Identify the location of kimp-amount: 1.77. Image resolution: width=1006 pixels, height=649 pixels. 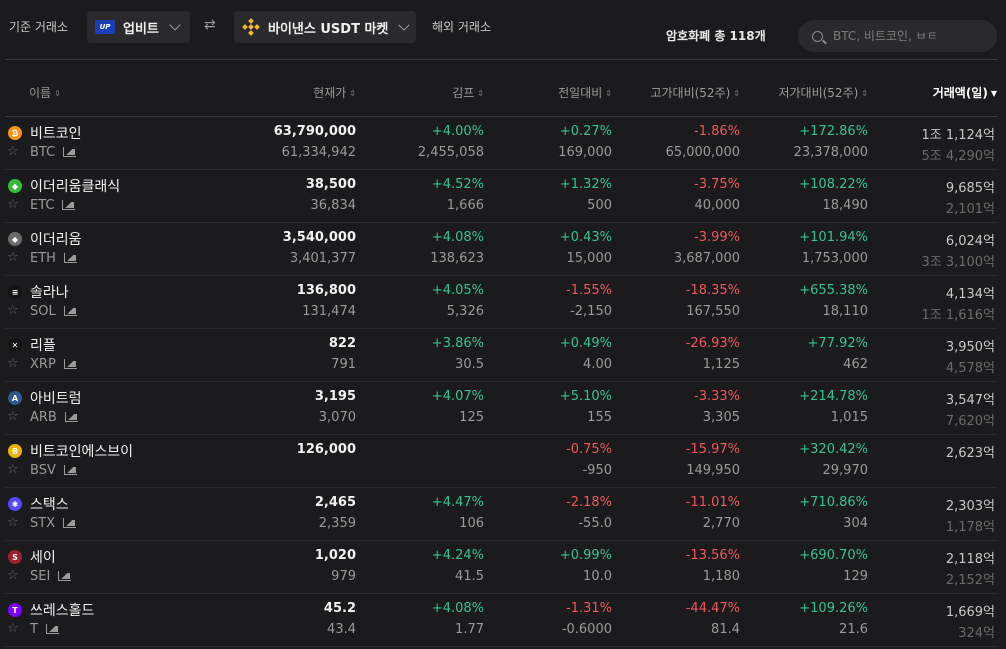
(469, 629).